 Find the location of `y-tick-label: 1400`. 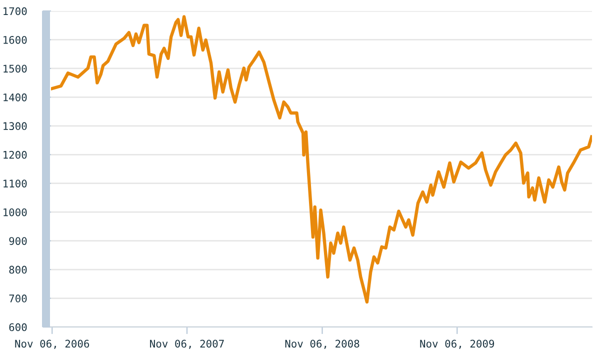

y-tick-label: 1400 is located at coordinates (15, 97).